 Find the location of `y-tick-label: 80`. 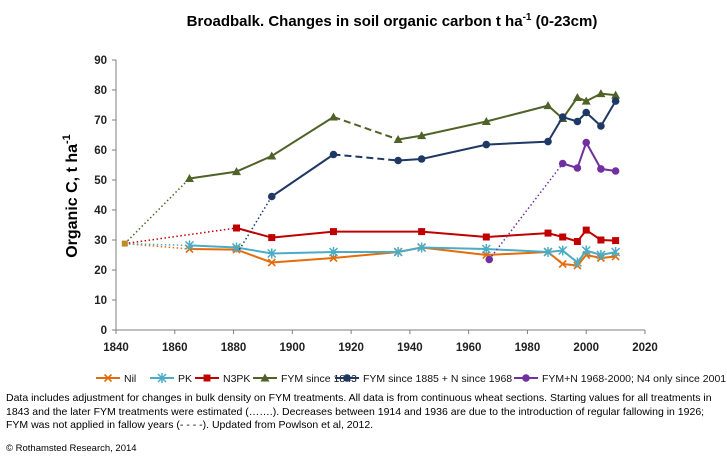

y-tick-label: 80 is located at coordinates (100, 91).